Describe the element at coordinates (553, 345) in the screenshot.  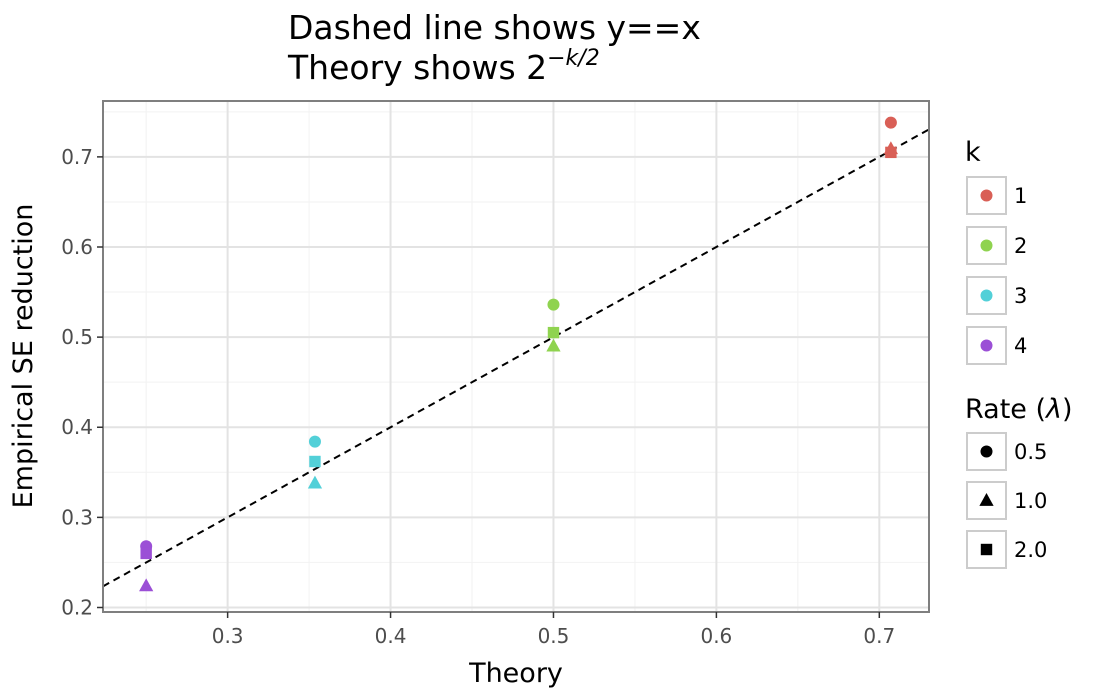
I see `data-point-k2-rate-1.0` at that location.